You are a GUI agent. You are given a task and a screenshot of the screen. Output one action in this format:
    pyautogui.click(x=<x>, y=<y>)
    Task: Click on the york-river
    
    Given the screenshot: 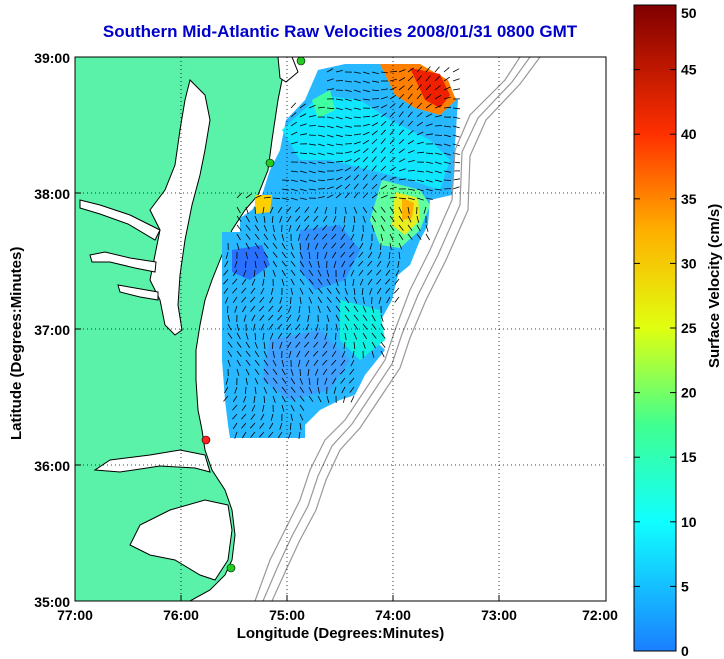 What is the action you would take?
    pyautogui.click(x=138, y=292)
    